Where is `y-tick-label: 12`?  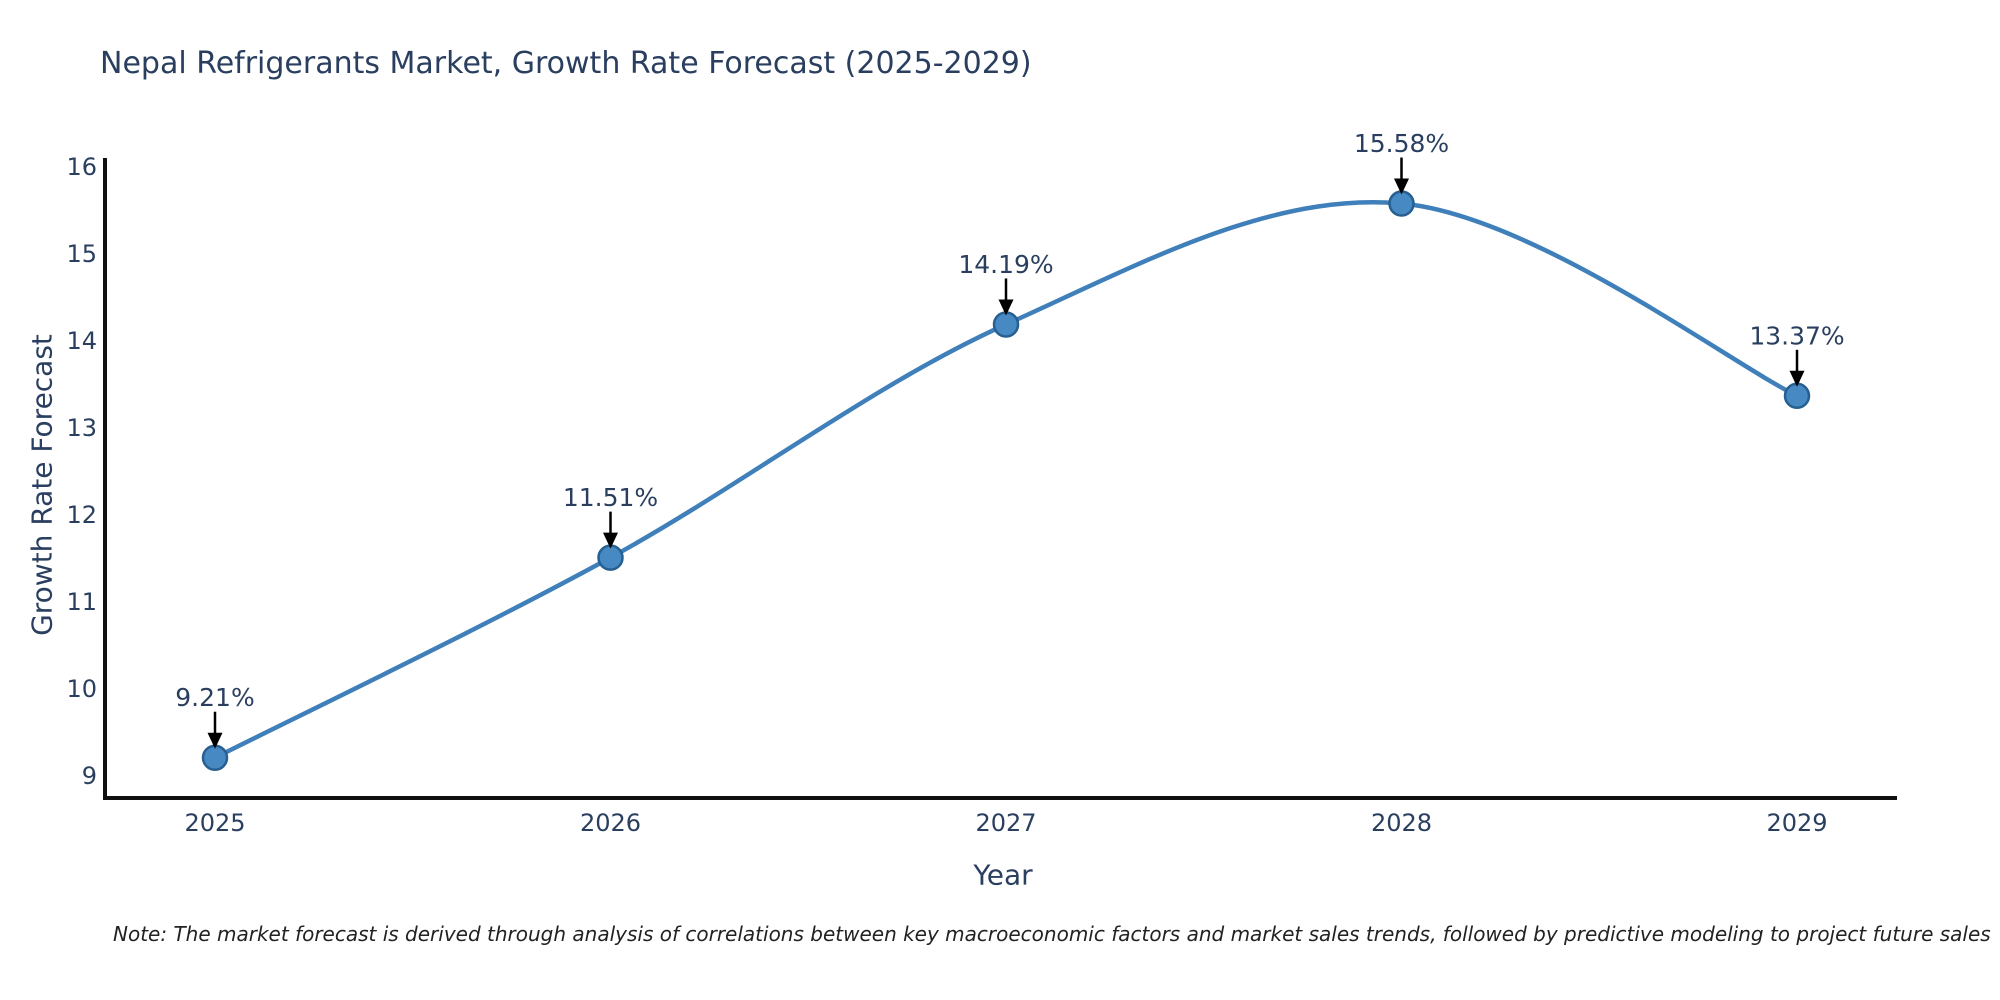 y-tick-label: 12 is located at coordinates (81, 515).